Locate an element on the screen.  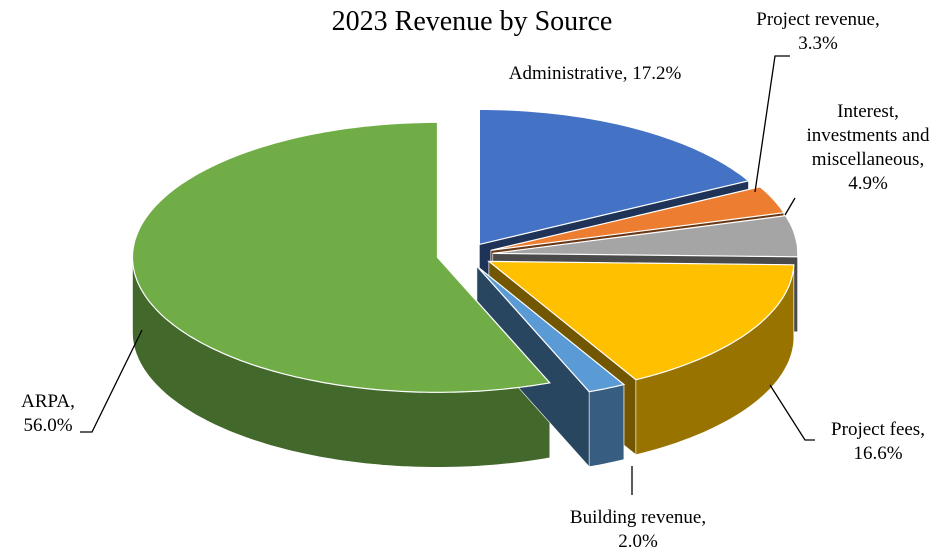
label-value: 16.6% is located at coordinates (878, 453).